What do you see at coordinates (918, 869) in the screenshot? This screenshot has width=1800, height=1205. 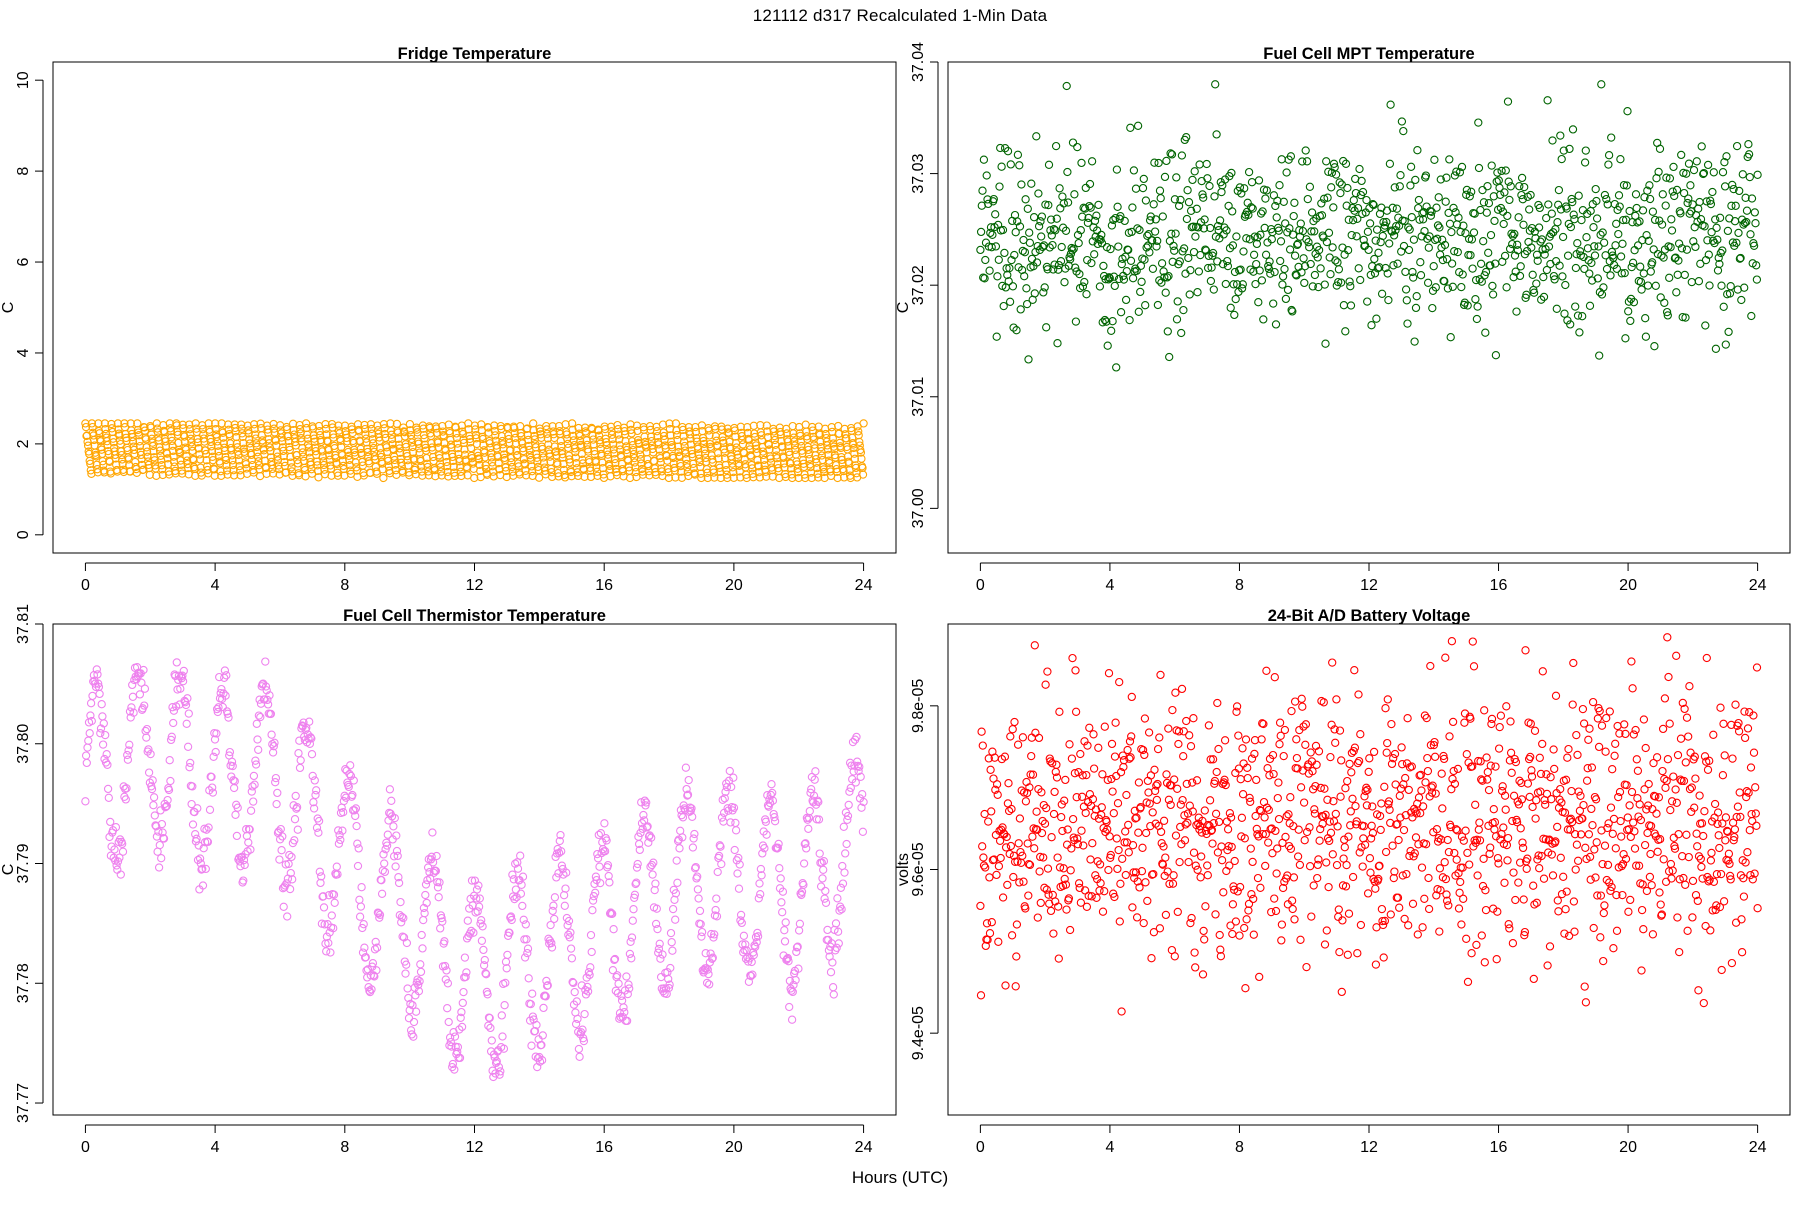 I see `y-tick-label: 9.6e-05` at bounding box center [918, 869].